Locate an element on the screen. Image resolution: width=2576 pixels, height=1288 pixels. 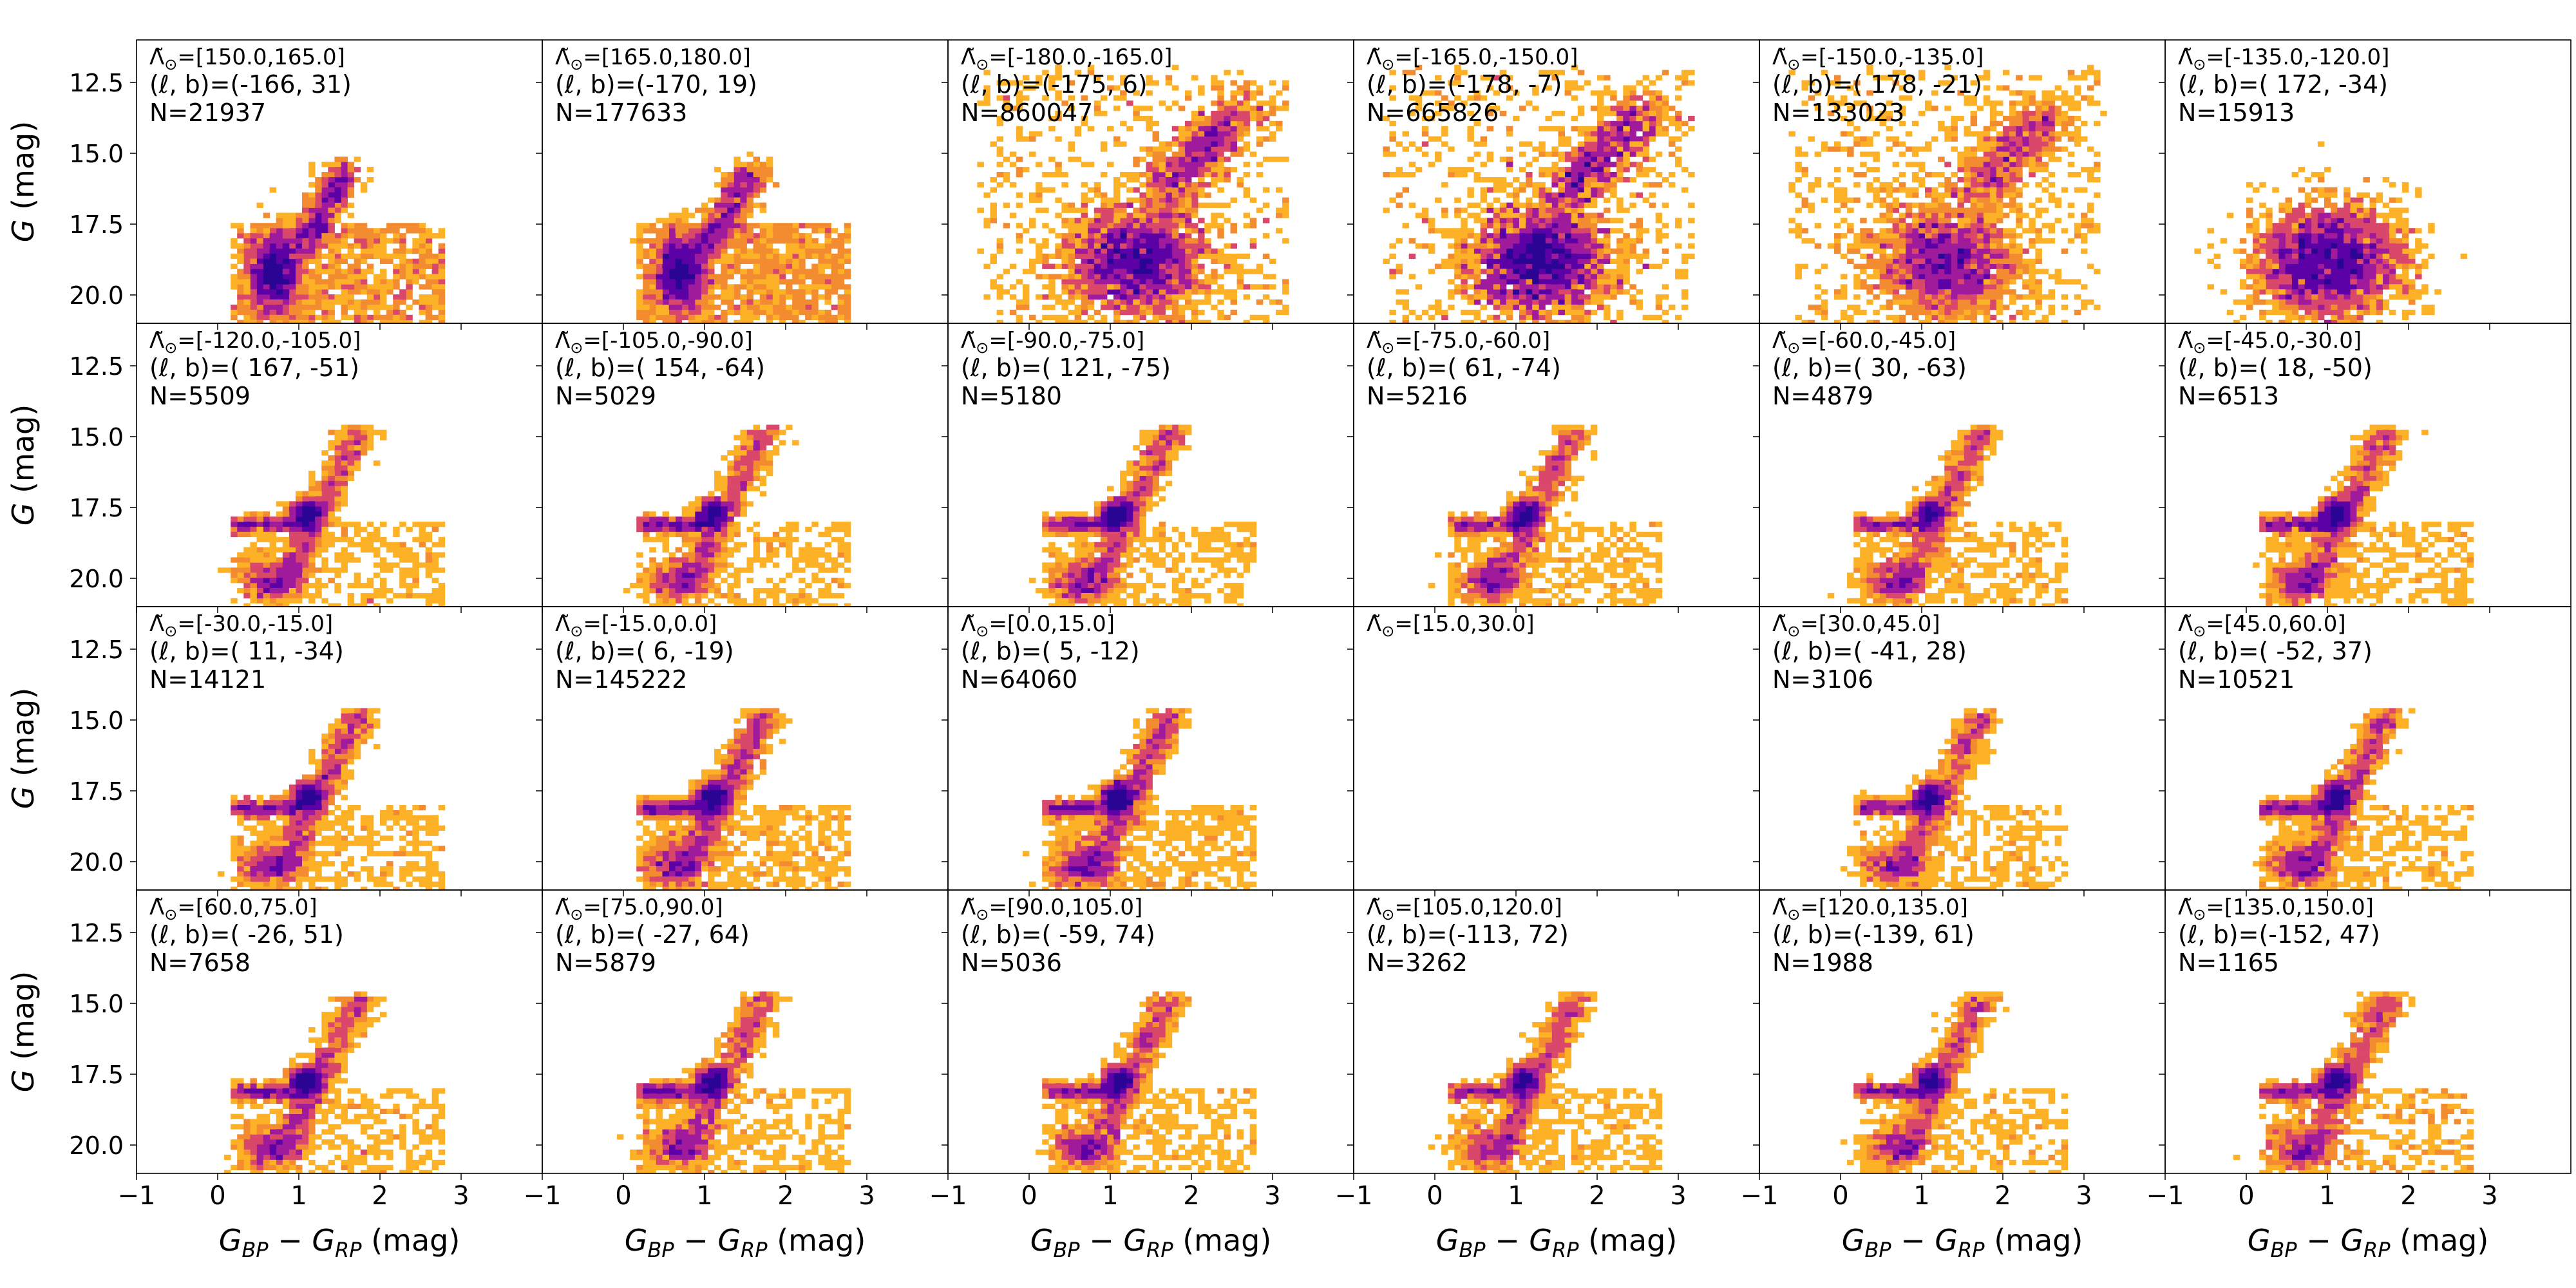
y-tick-label: 12.5 is located at coordinates (96, 83).